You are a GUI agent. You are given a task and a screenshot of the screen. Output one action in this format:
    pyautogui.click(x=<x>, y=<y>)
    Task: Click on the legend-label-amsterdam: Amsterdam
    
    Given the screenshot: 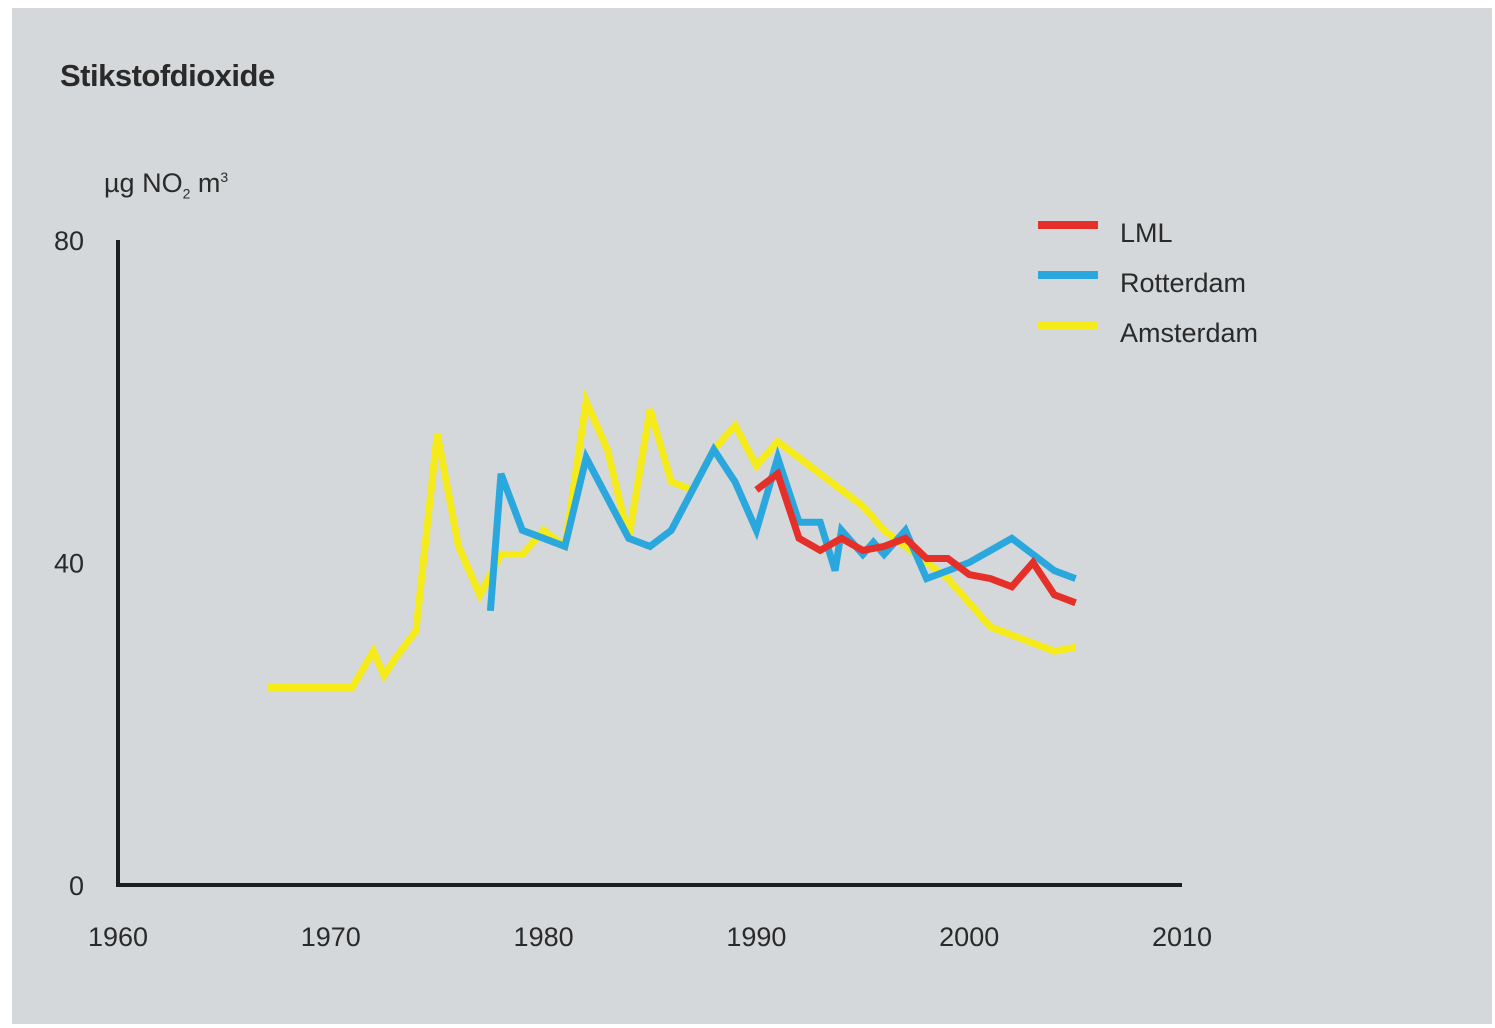 What is the action you would take?
    pyautogui.click(x=1189, y=333)
    